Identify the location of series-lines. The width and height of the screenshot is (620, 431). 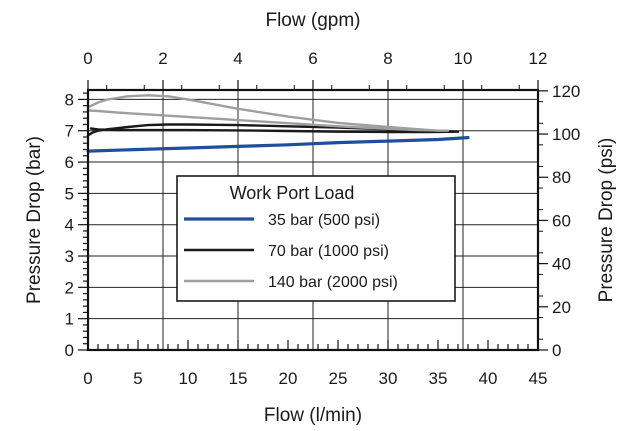
(278, 123).